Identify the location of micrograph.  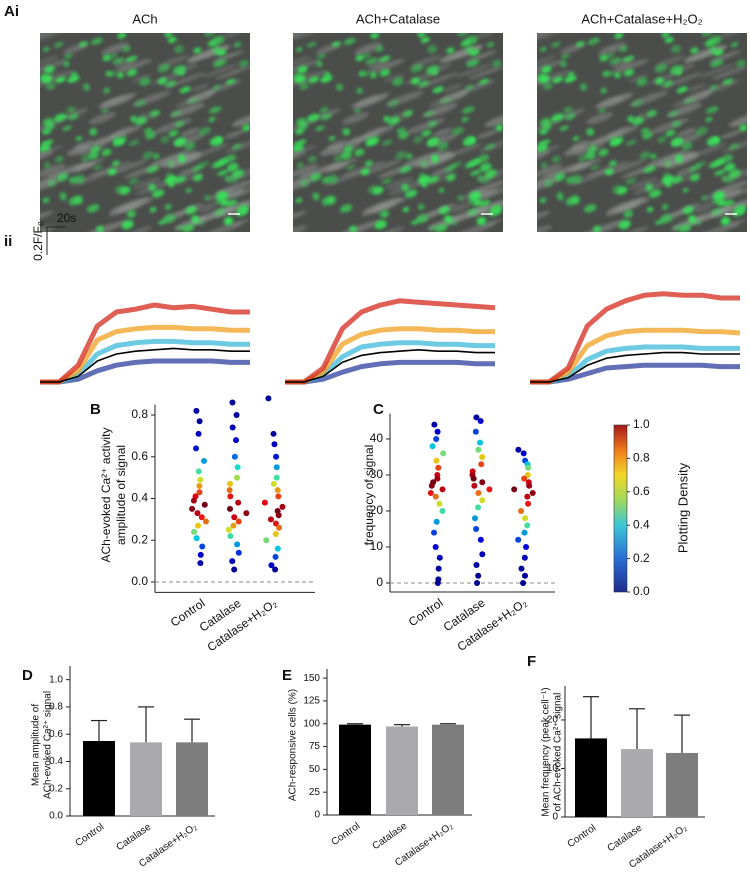
(145, 132).